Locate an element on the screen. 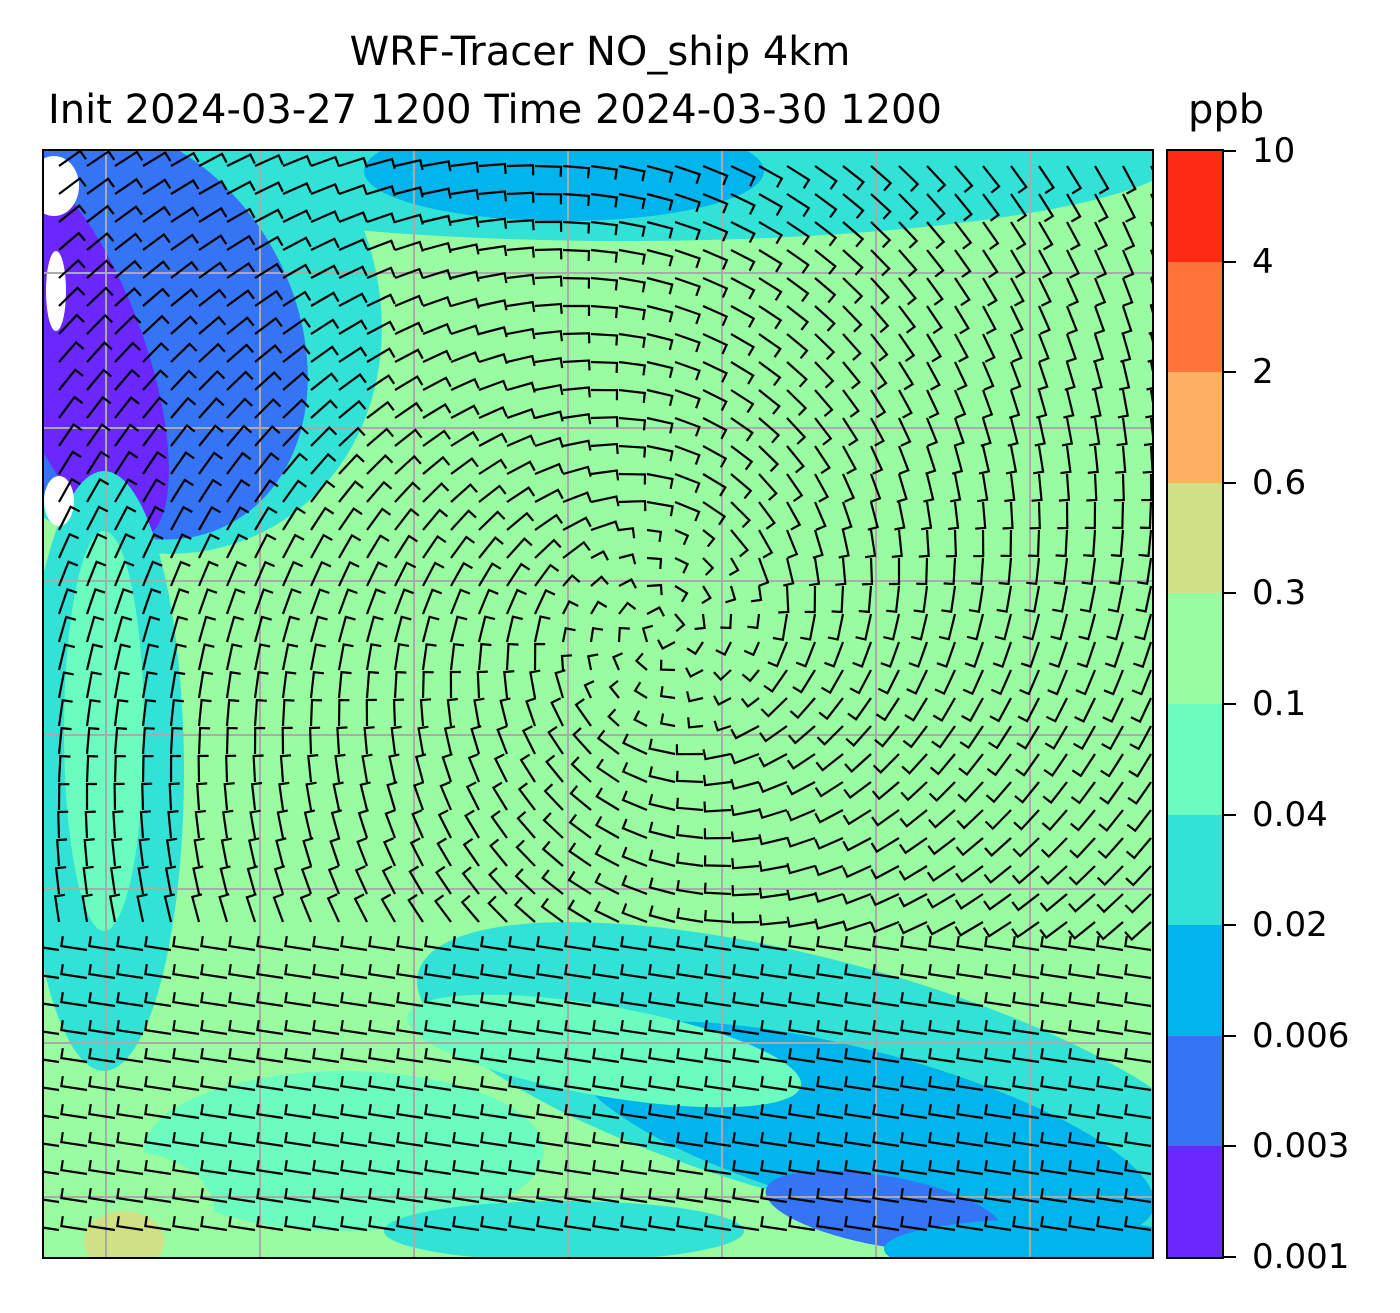 This screenshot has width=1400, height=1313. colorbar-tick-label: 0.04 is located at coordinates (1290, 814).